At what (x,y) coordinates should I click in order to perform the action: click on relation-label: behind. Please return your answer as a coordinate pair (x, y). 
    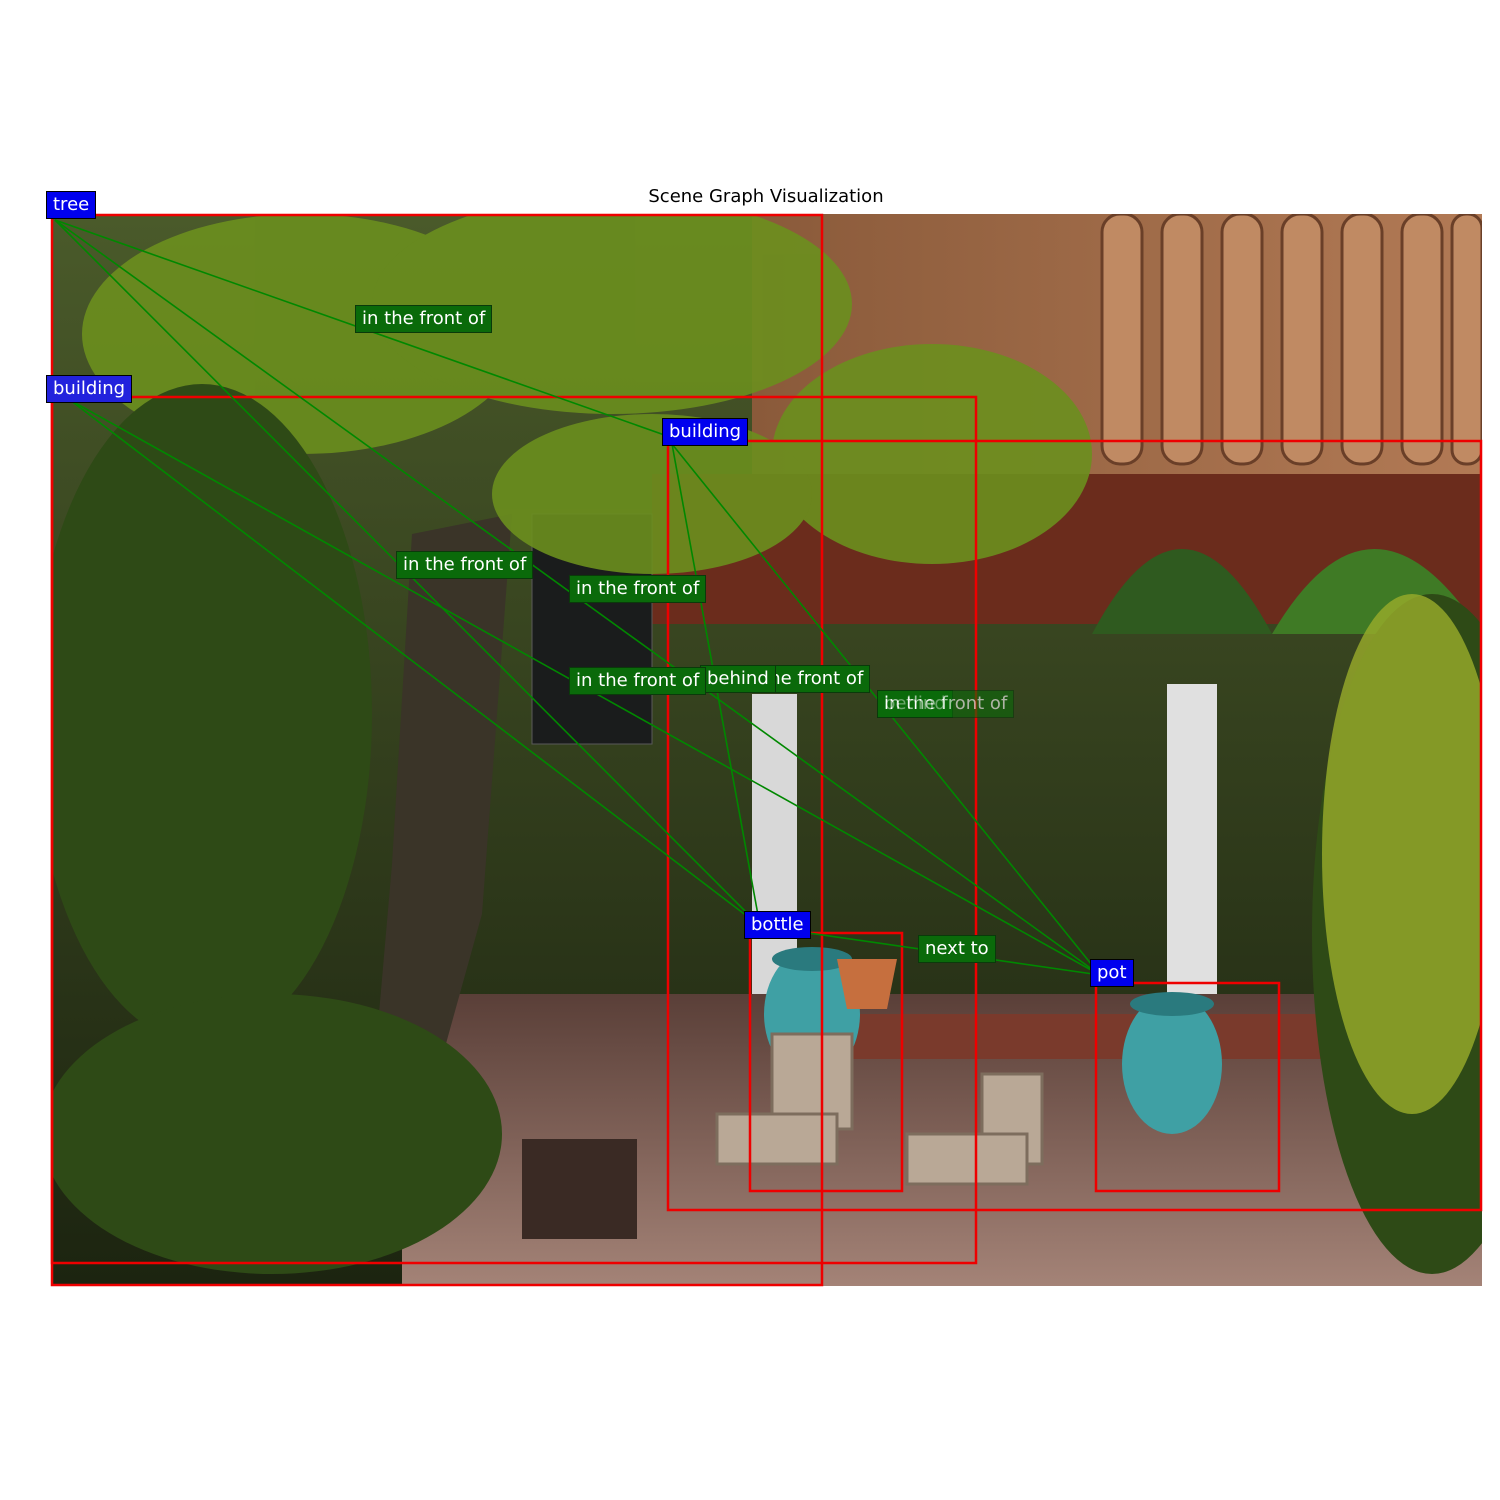
    Looking at the image, I should click on (738, 679).